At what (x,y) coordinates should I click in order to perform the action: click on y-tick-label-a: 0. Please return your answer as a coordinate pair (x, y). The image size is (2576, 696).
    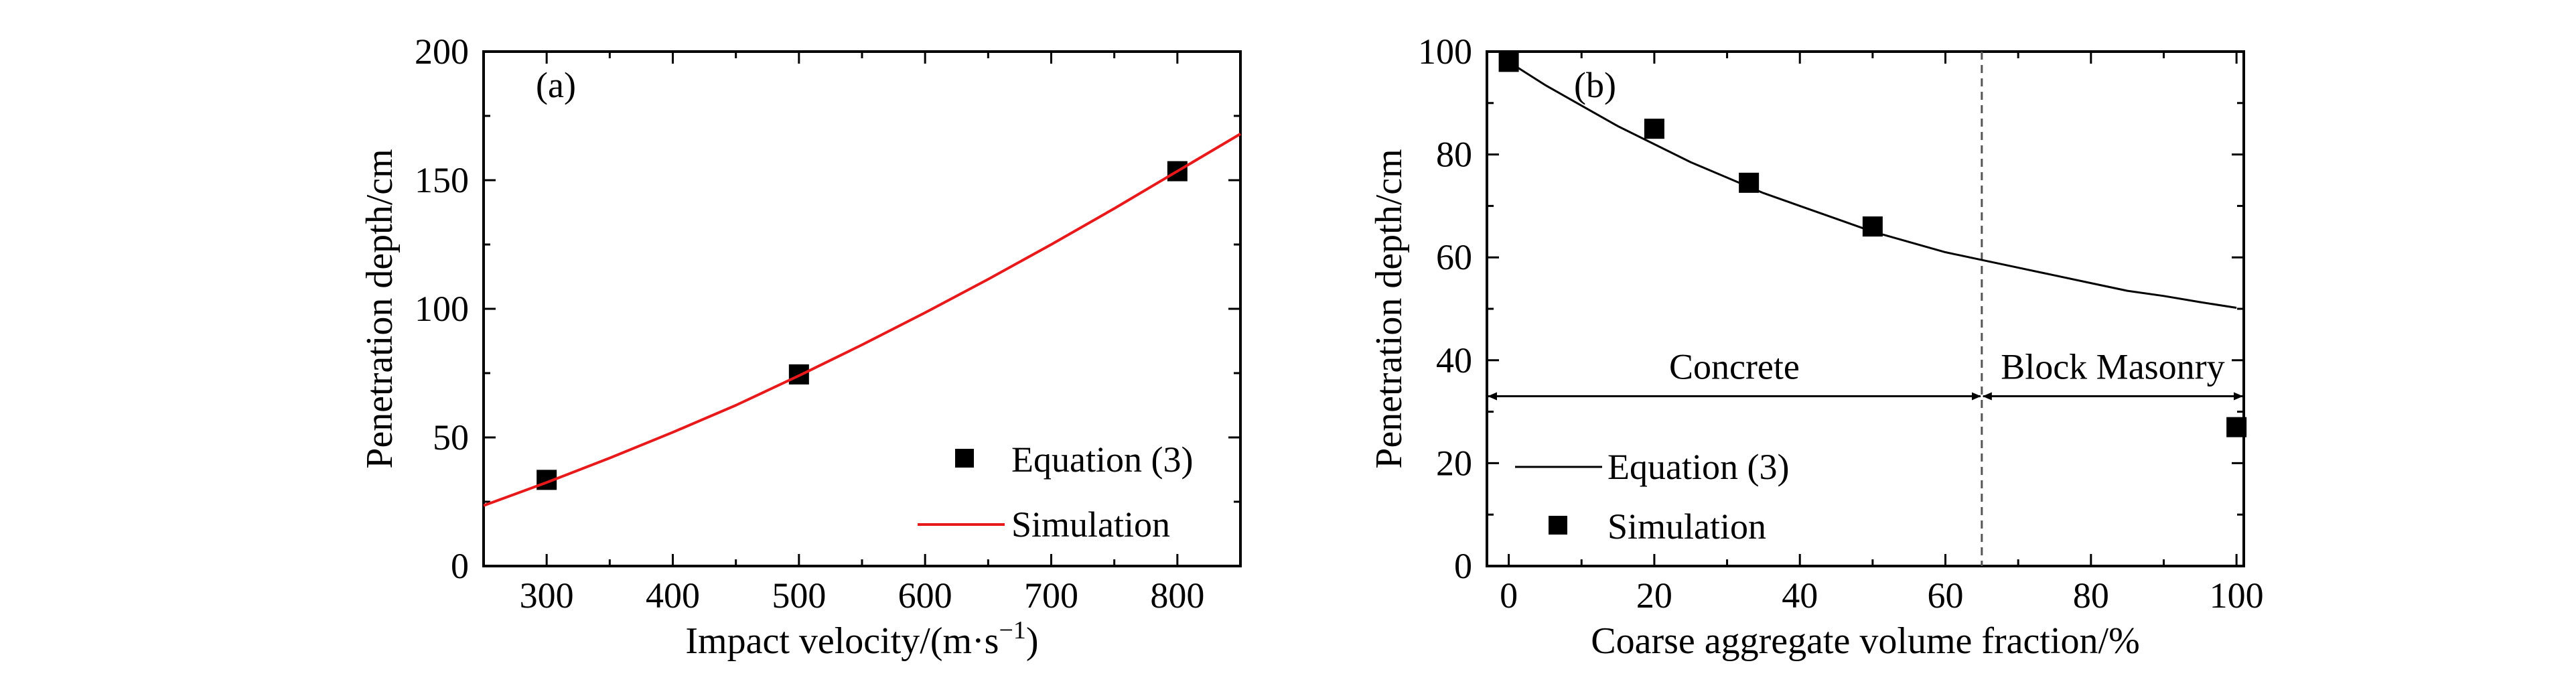
    Looking at the image, I should click on (460, 566).